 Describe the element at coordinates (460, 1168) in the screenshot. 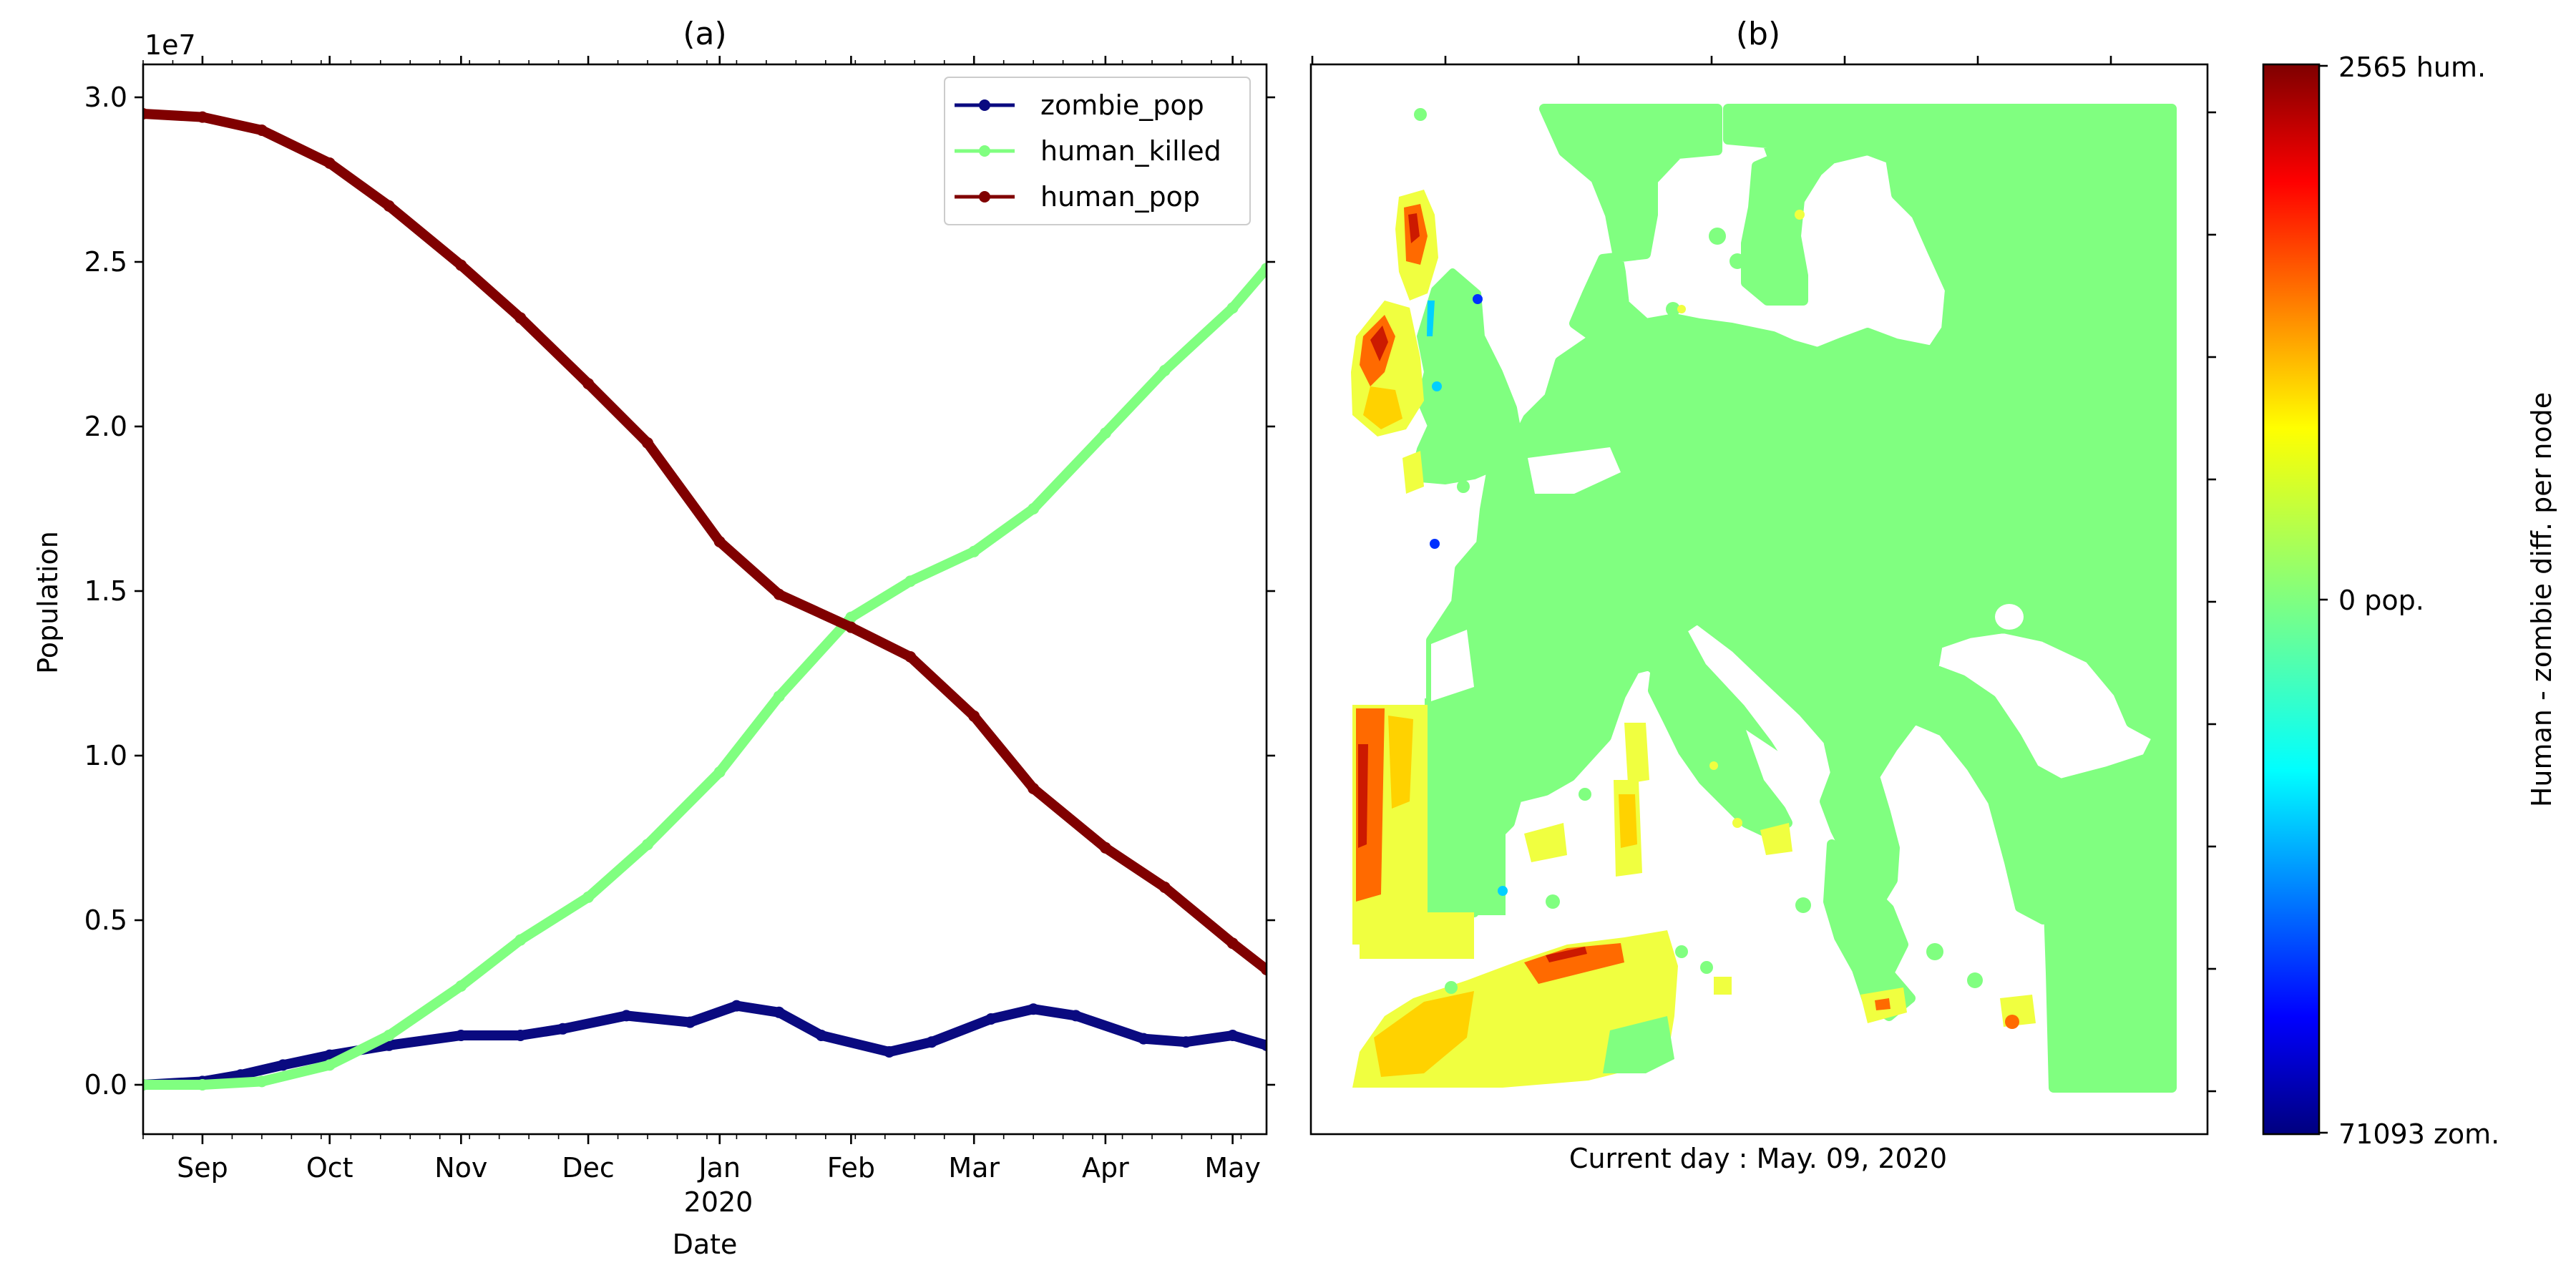

I see `x-tick-label: Nov` at that location.